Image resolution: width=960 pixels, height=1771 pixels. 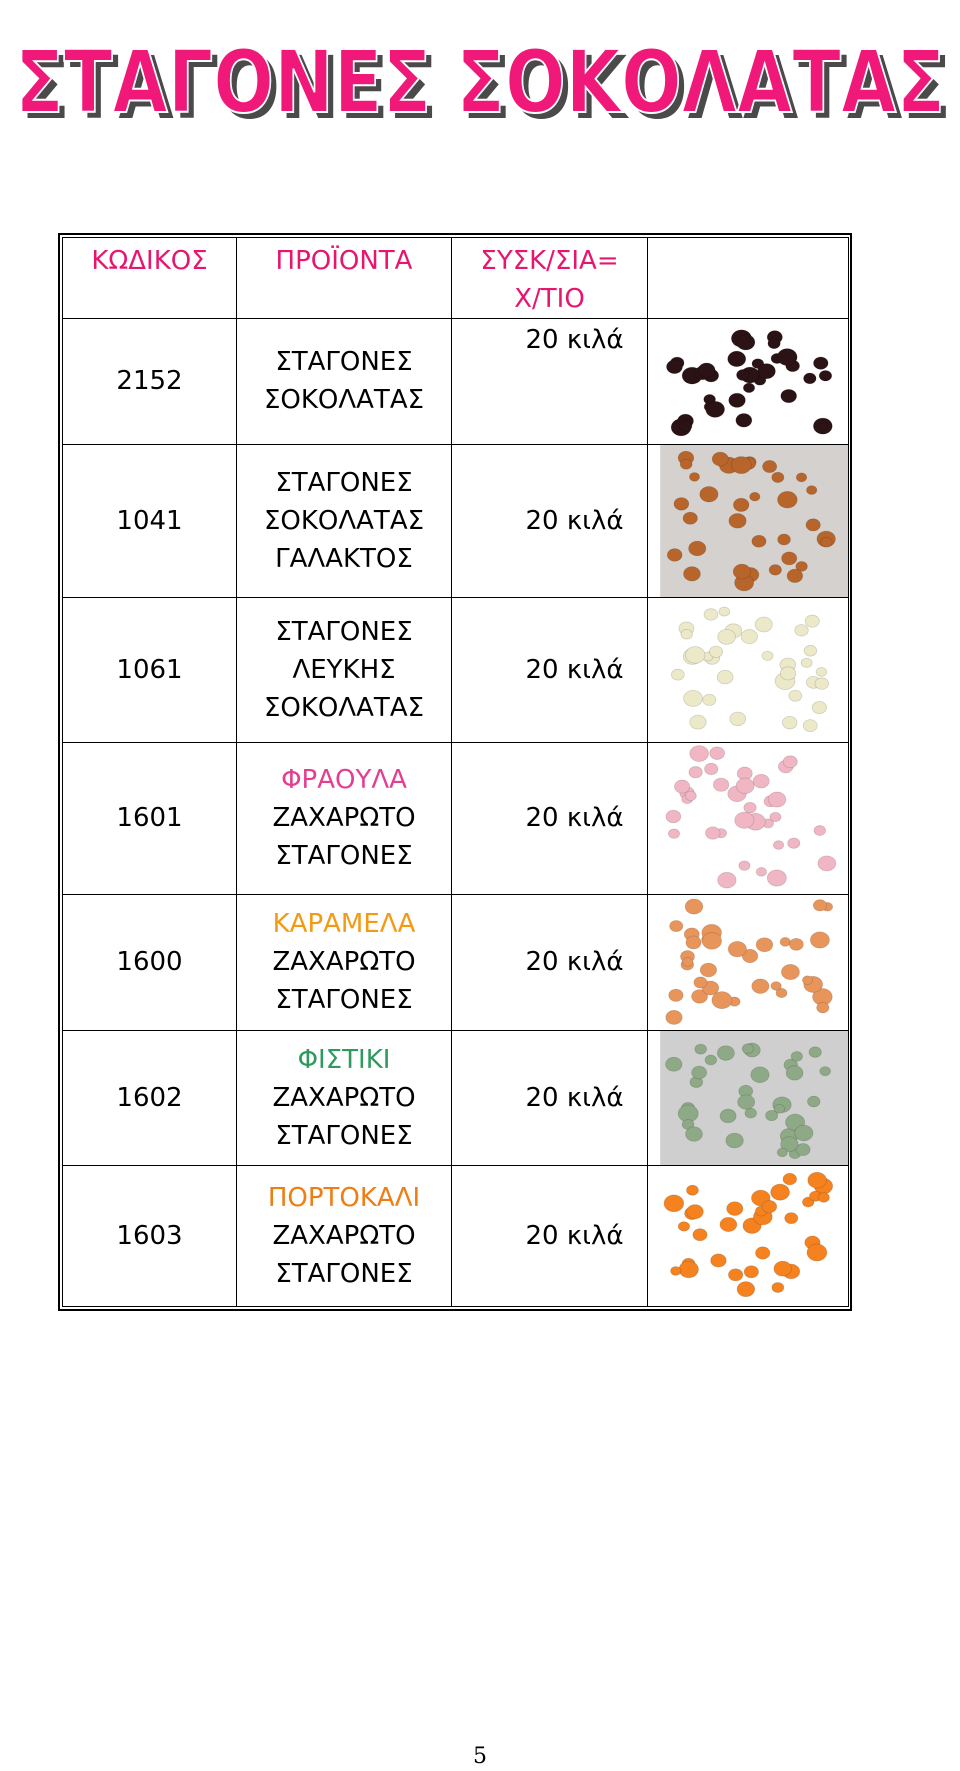 I want to click on product-code-cell: 1601, so click(x=149, y=818).